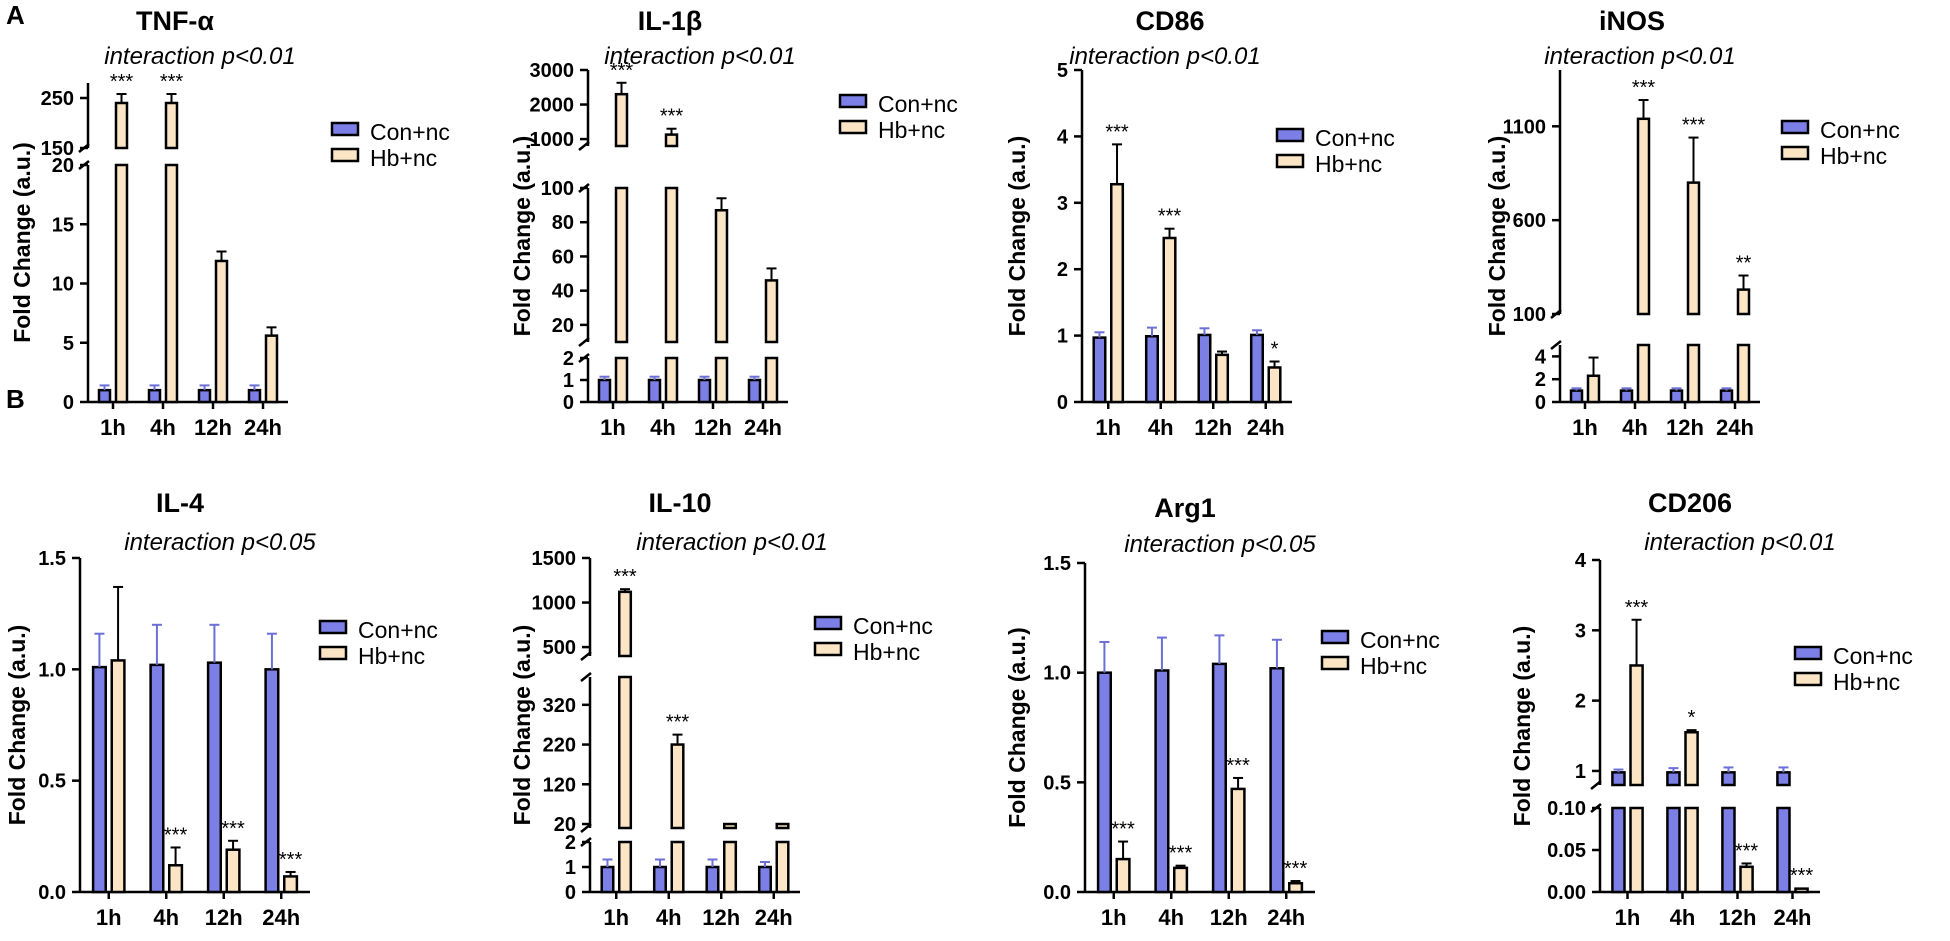  What do you see at coordinates (563, 223) in the screenshot?
I see `y-tick-label: 80` at bounding box center [563, 223].